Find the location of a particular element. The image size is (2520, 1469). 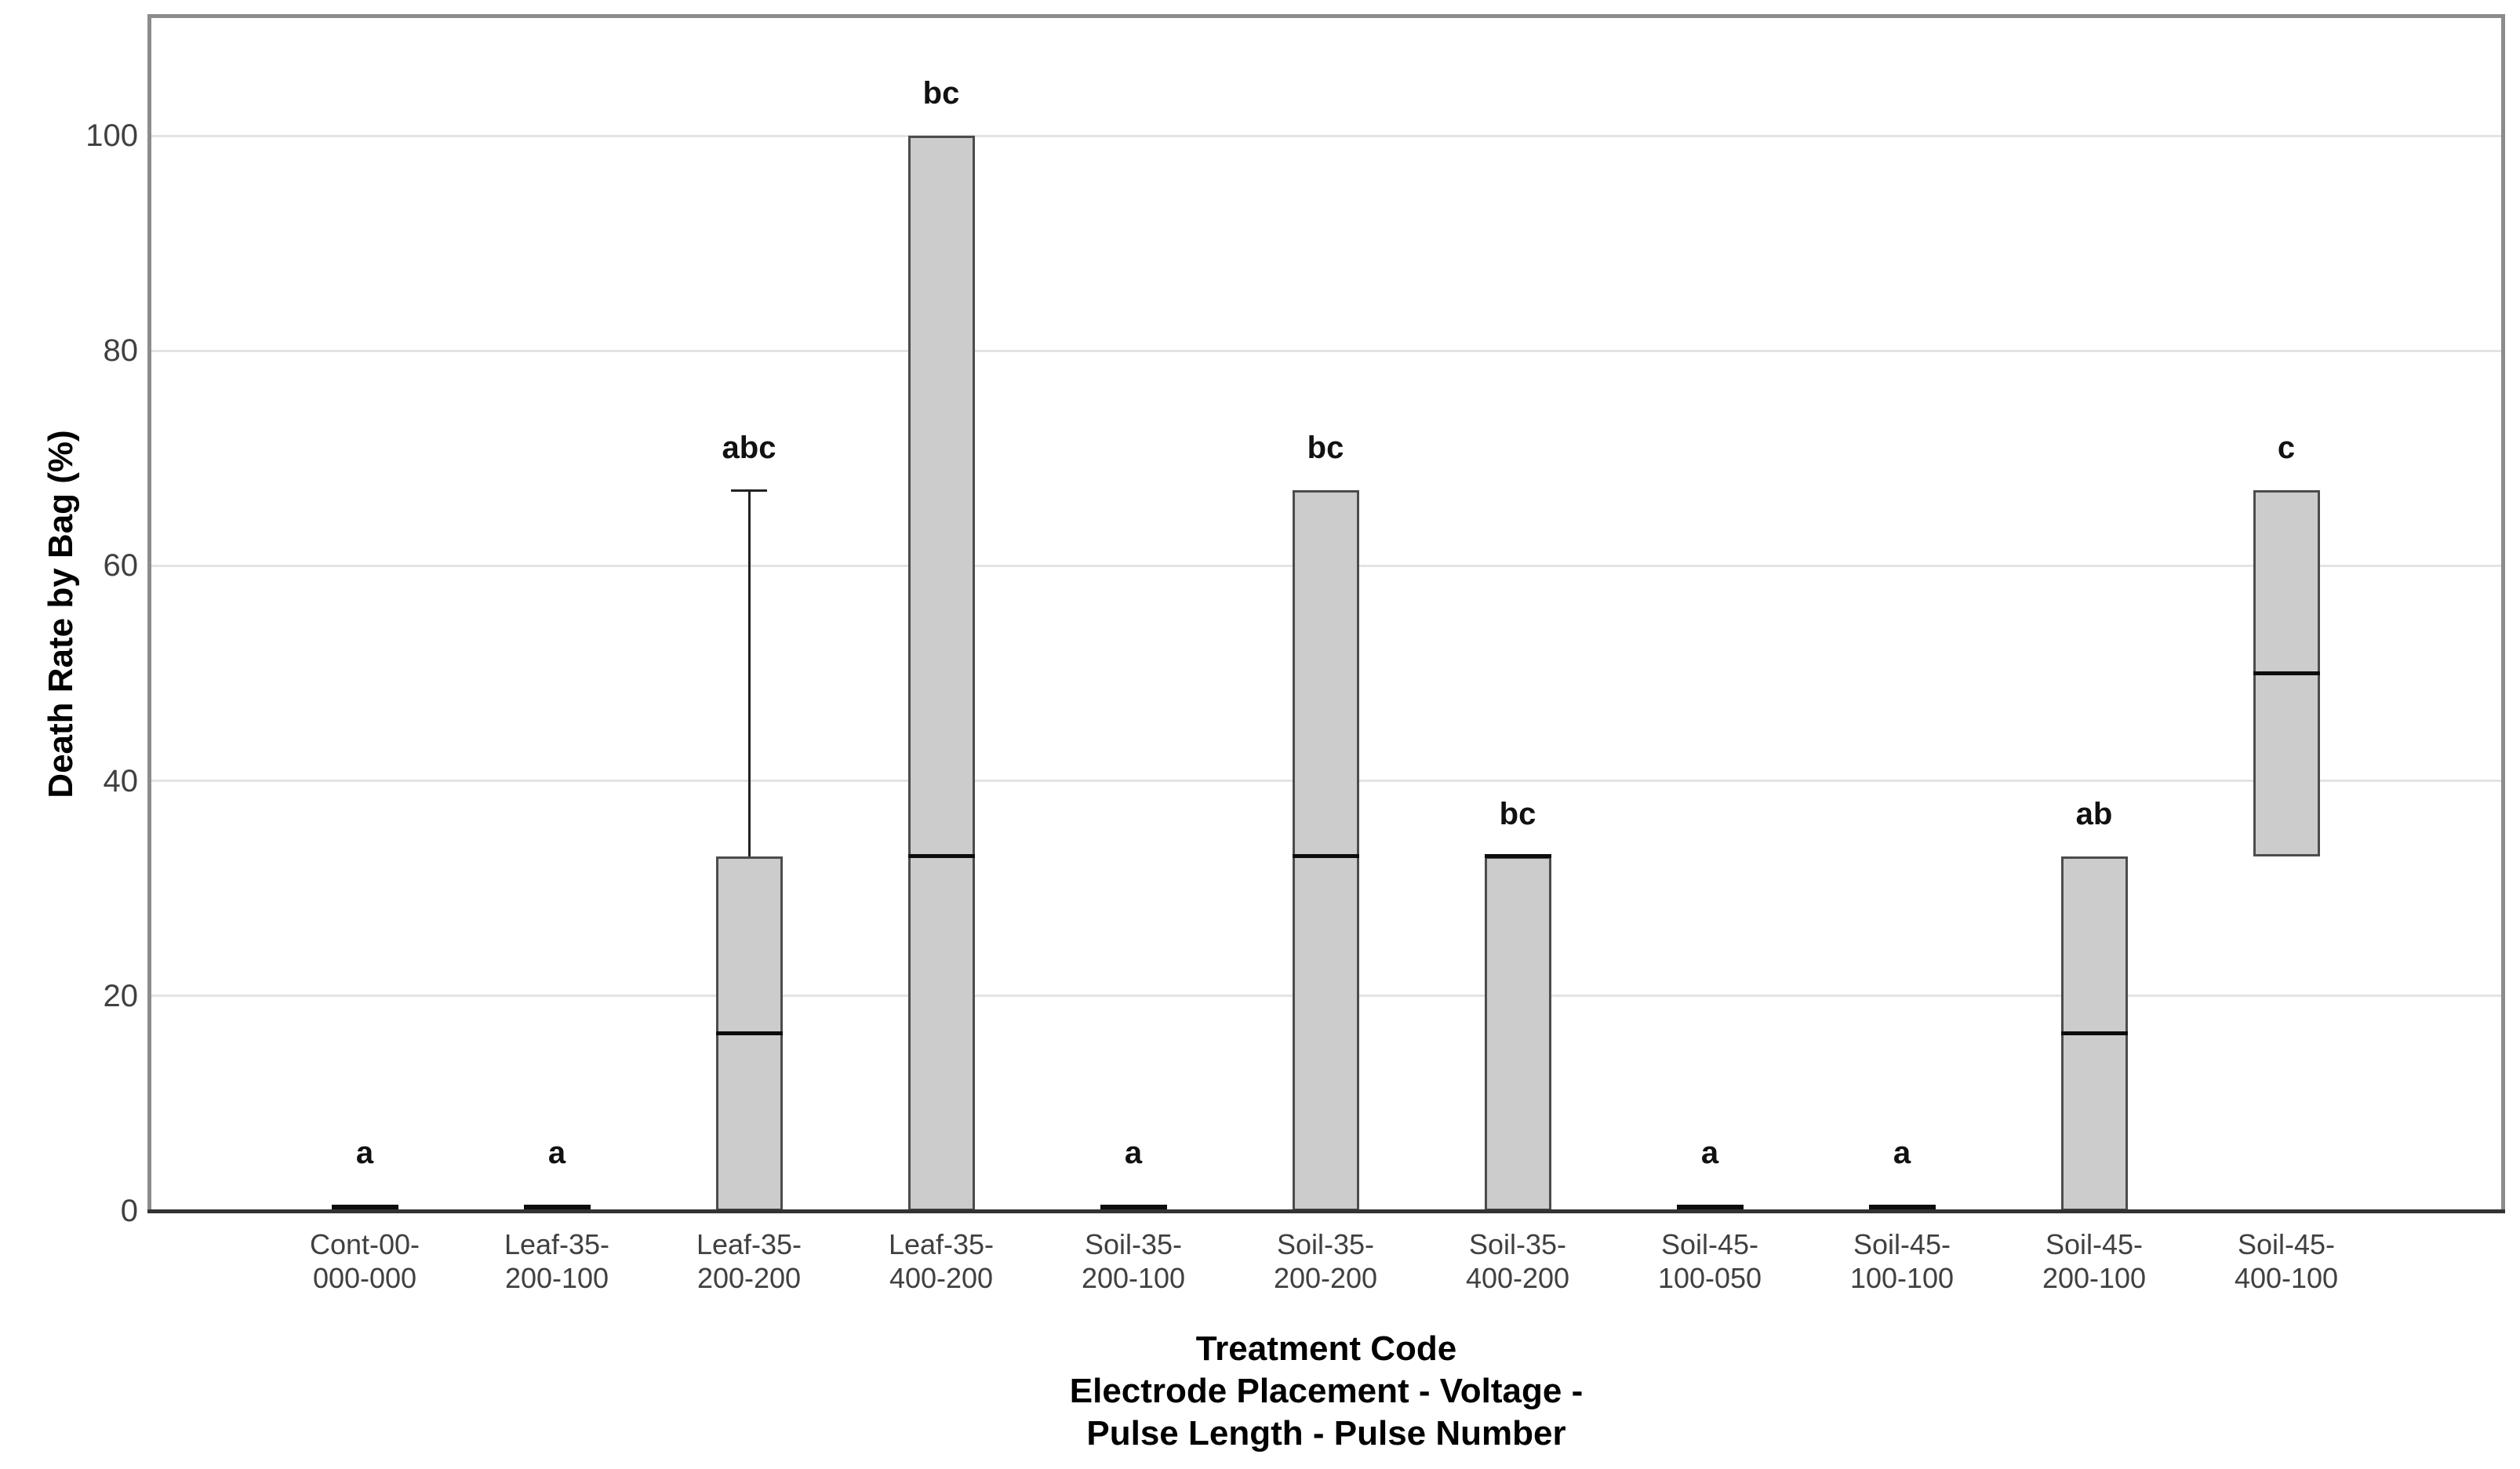

y-tick-label: 100 is located at coordinates (111, 135).